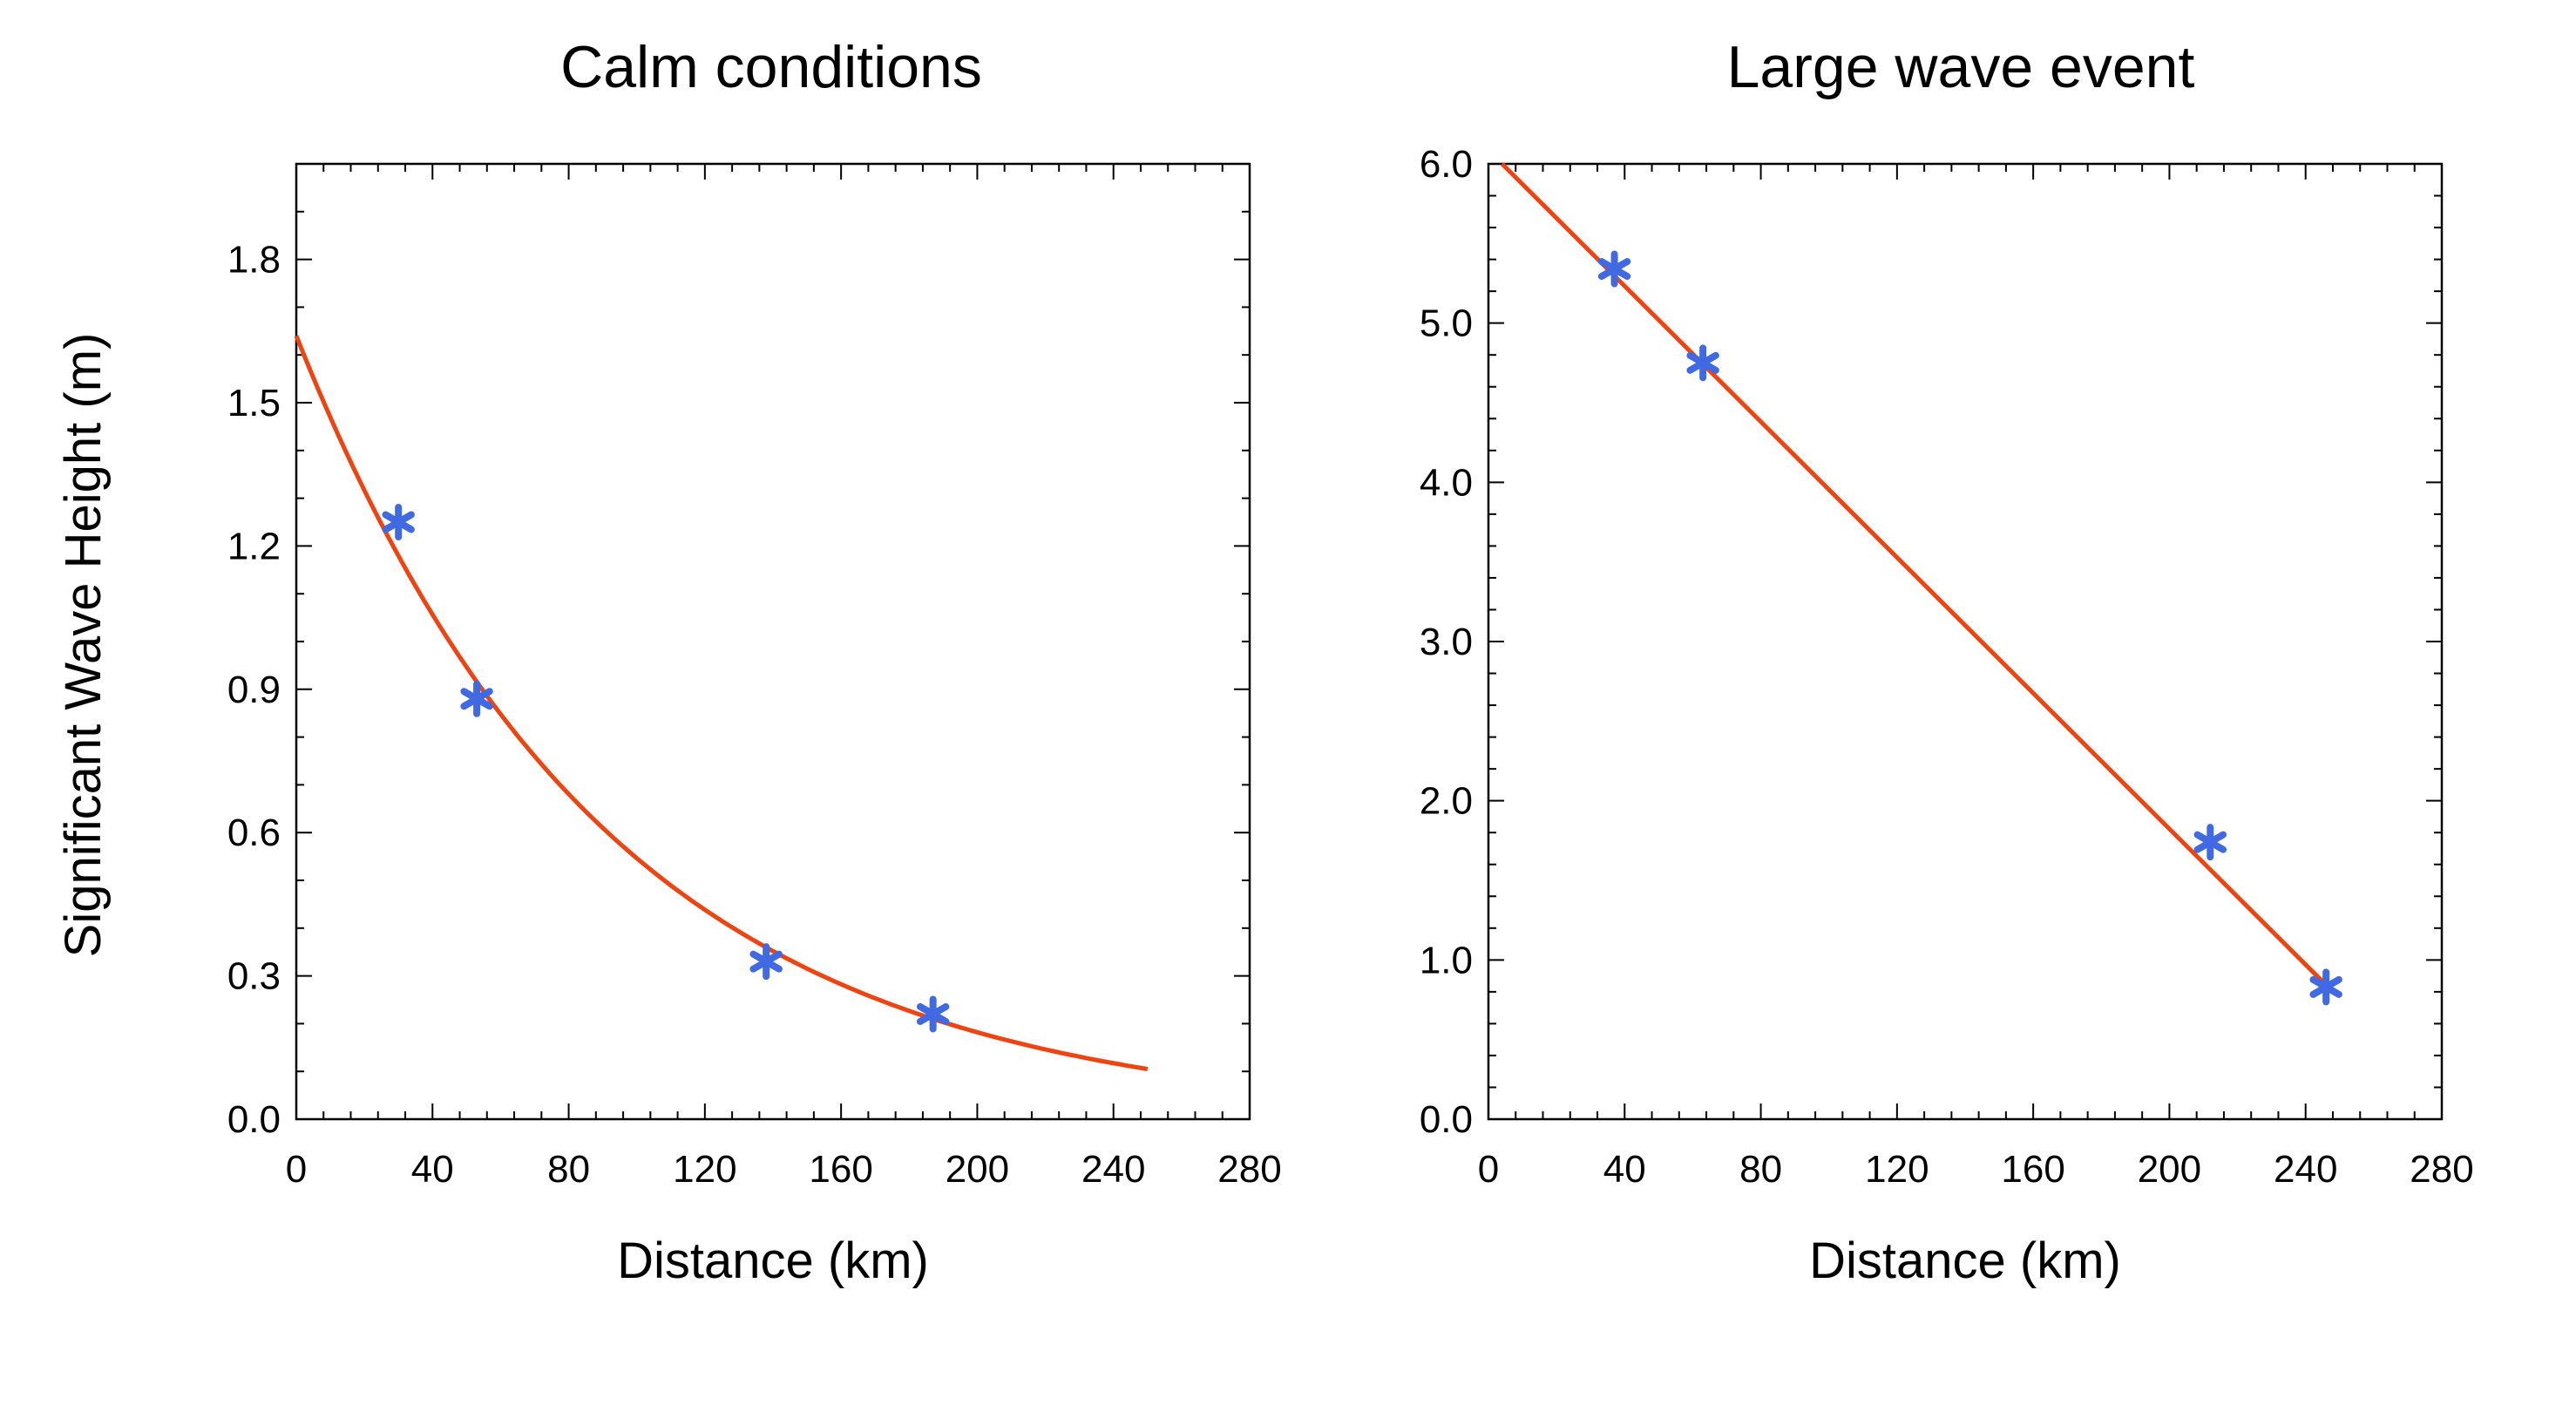  I want to click on y-tick-label: 1.5, so click(254, 403).